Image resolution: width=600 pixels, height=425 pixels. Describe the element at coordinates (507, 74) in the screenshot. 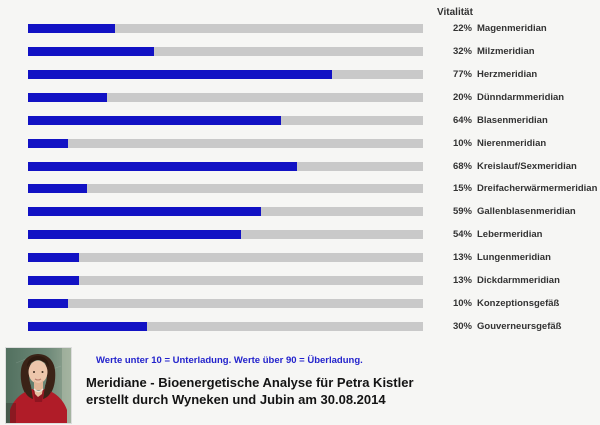

I see `meridian-name: Herzmeridian` at that location.